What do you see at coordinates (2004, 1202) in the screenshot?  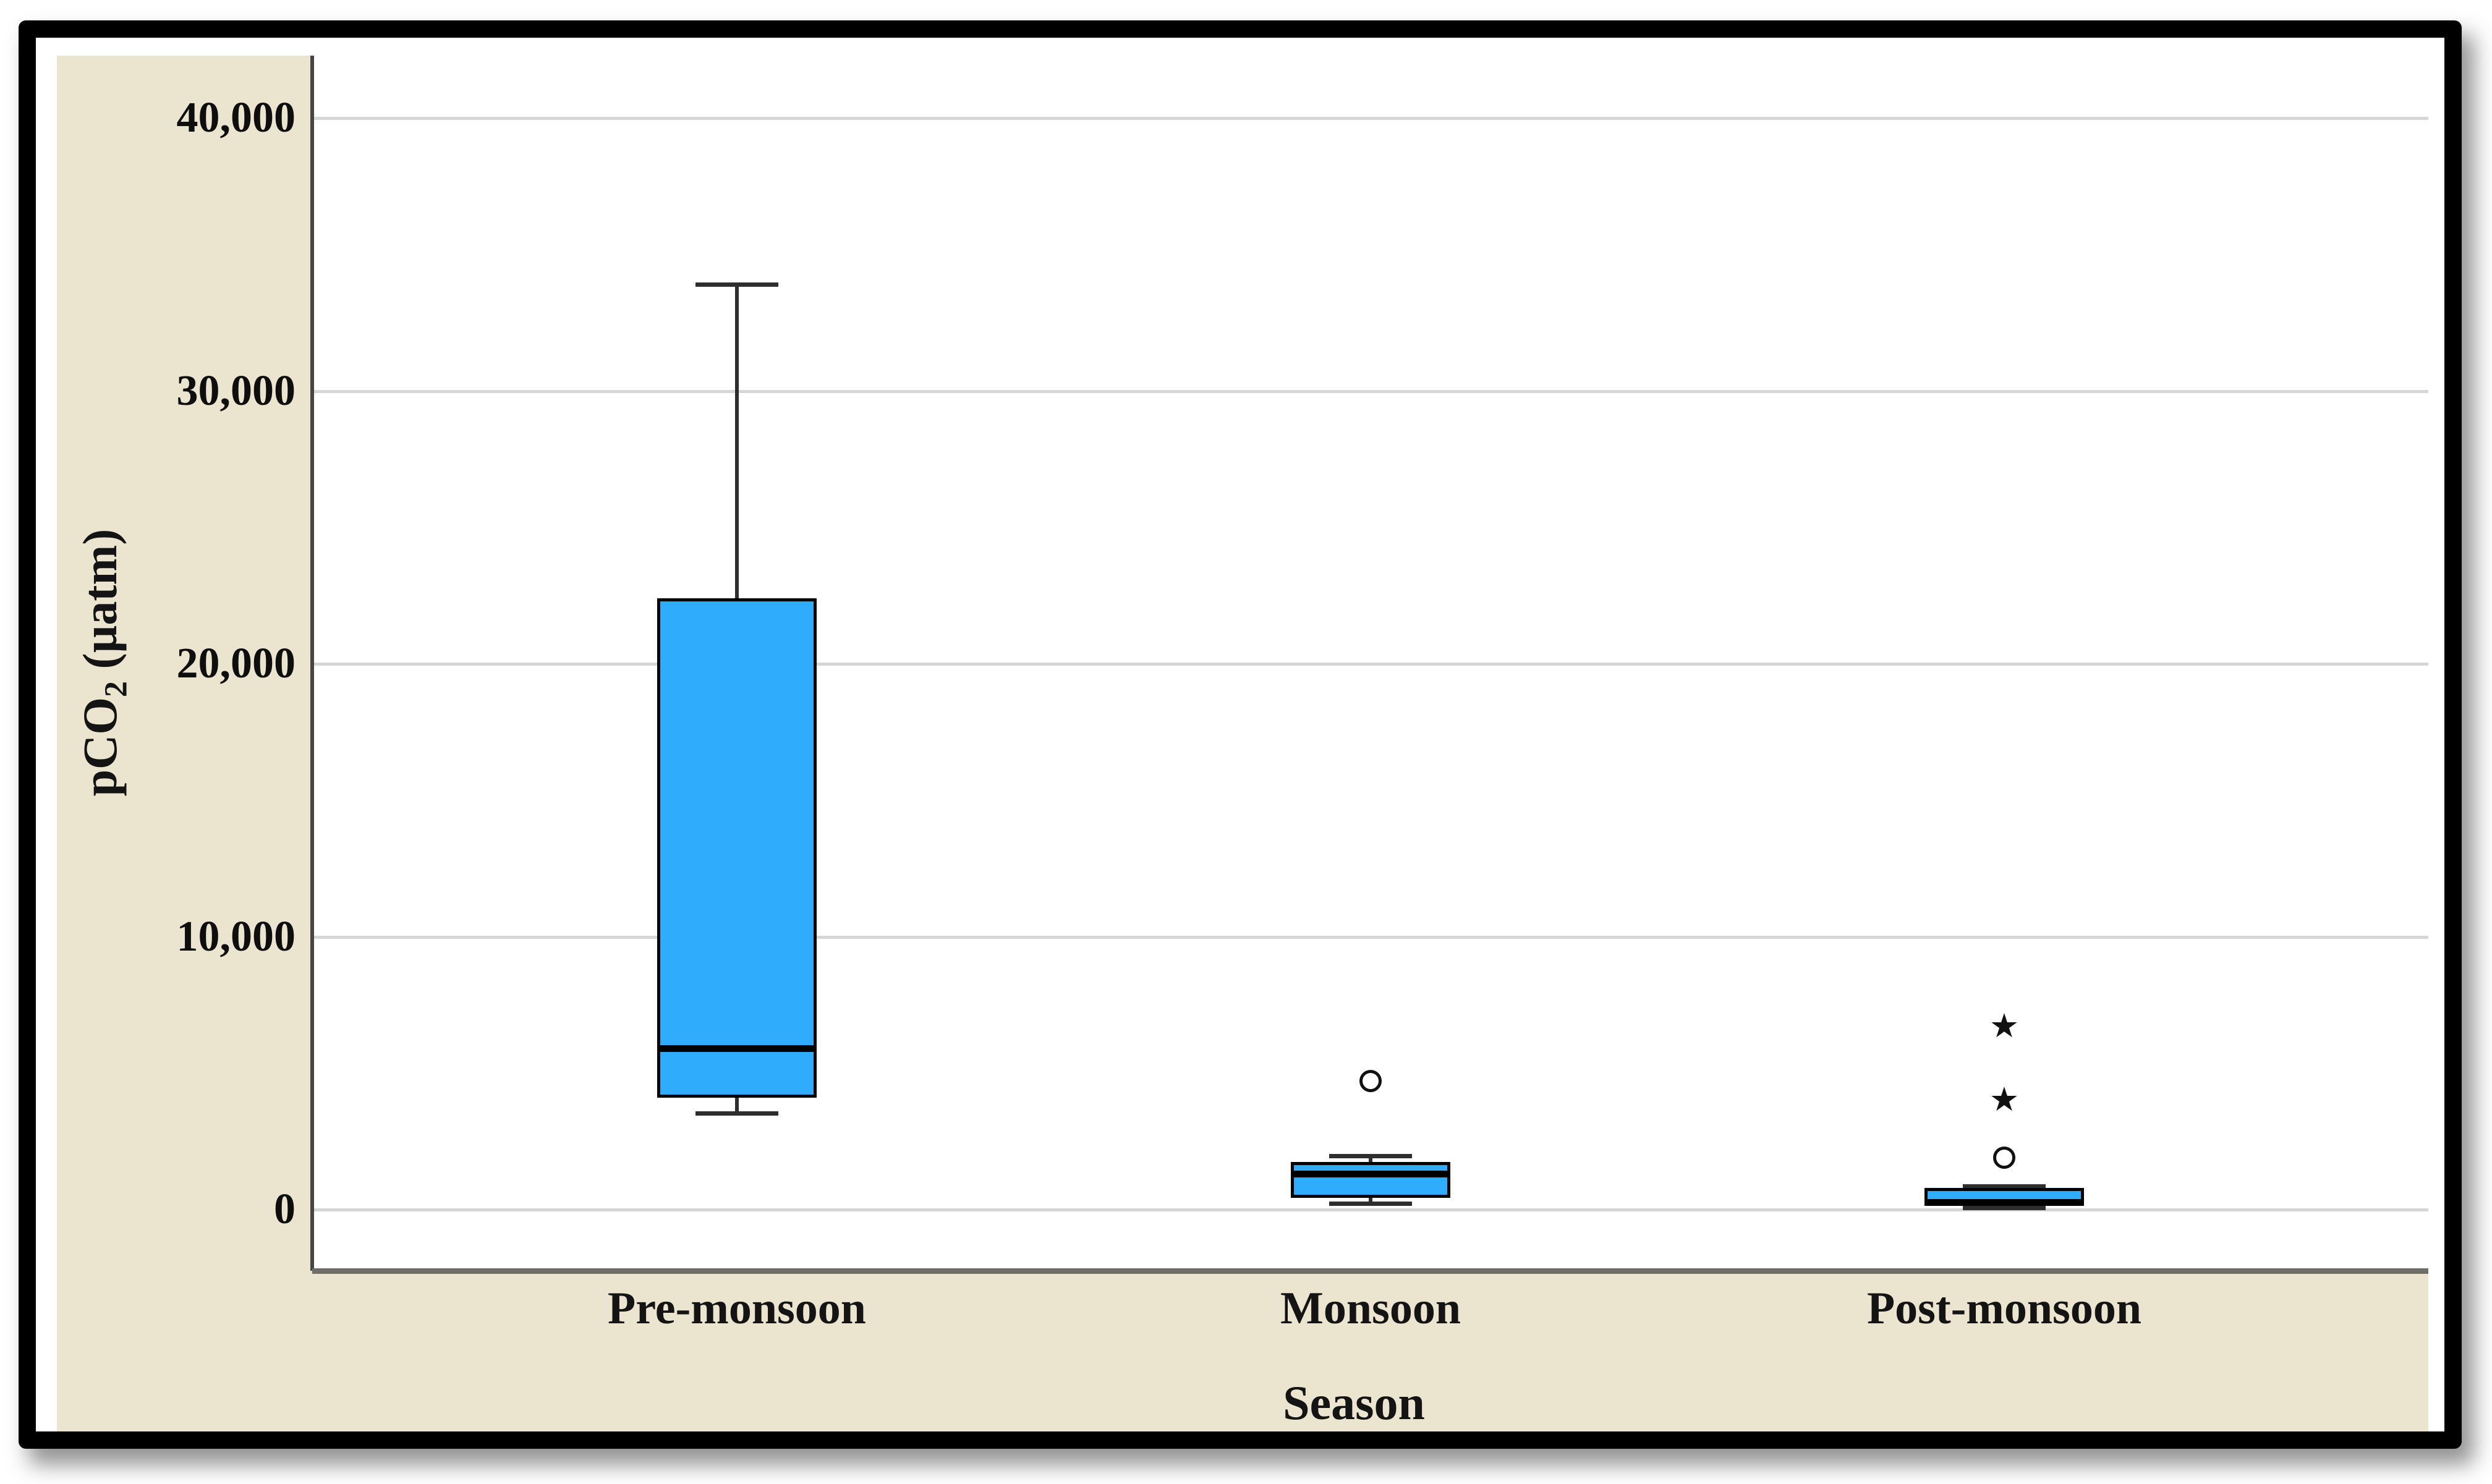 I see `median-post-monsoon` at bounding box center [2004, 1202].